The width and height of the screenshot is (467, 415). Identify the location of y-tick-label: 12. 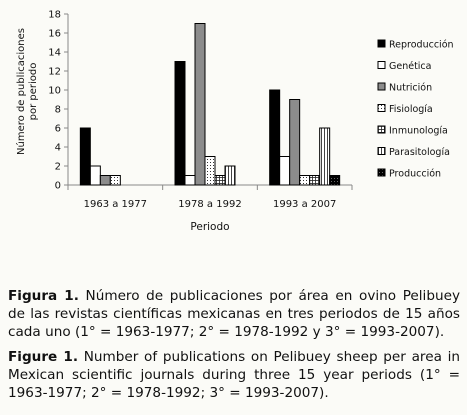
(54, 72).